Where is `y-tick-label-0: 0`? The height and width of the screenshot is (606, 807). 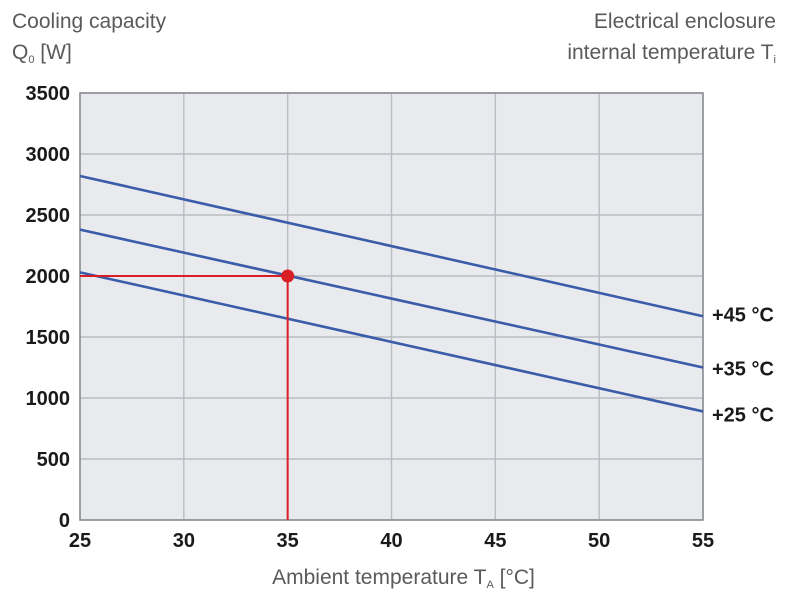 y-tick-label-0: 0 is located at coordinates (64, 521).